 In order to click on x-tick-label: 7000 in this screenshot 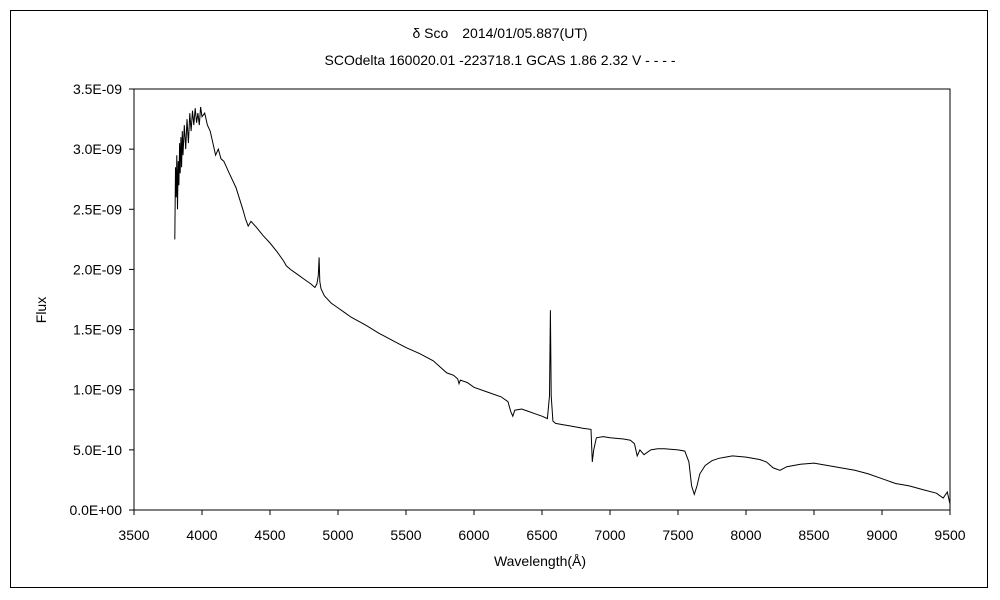, I will do `click(609, 535)`.